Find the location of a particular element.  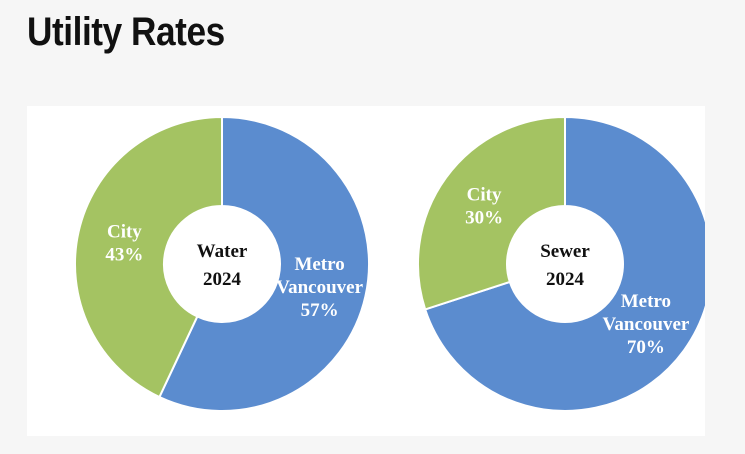

slice-label-city-line: 43% is located at coordinates (124, 255).